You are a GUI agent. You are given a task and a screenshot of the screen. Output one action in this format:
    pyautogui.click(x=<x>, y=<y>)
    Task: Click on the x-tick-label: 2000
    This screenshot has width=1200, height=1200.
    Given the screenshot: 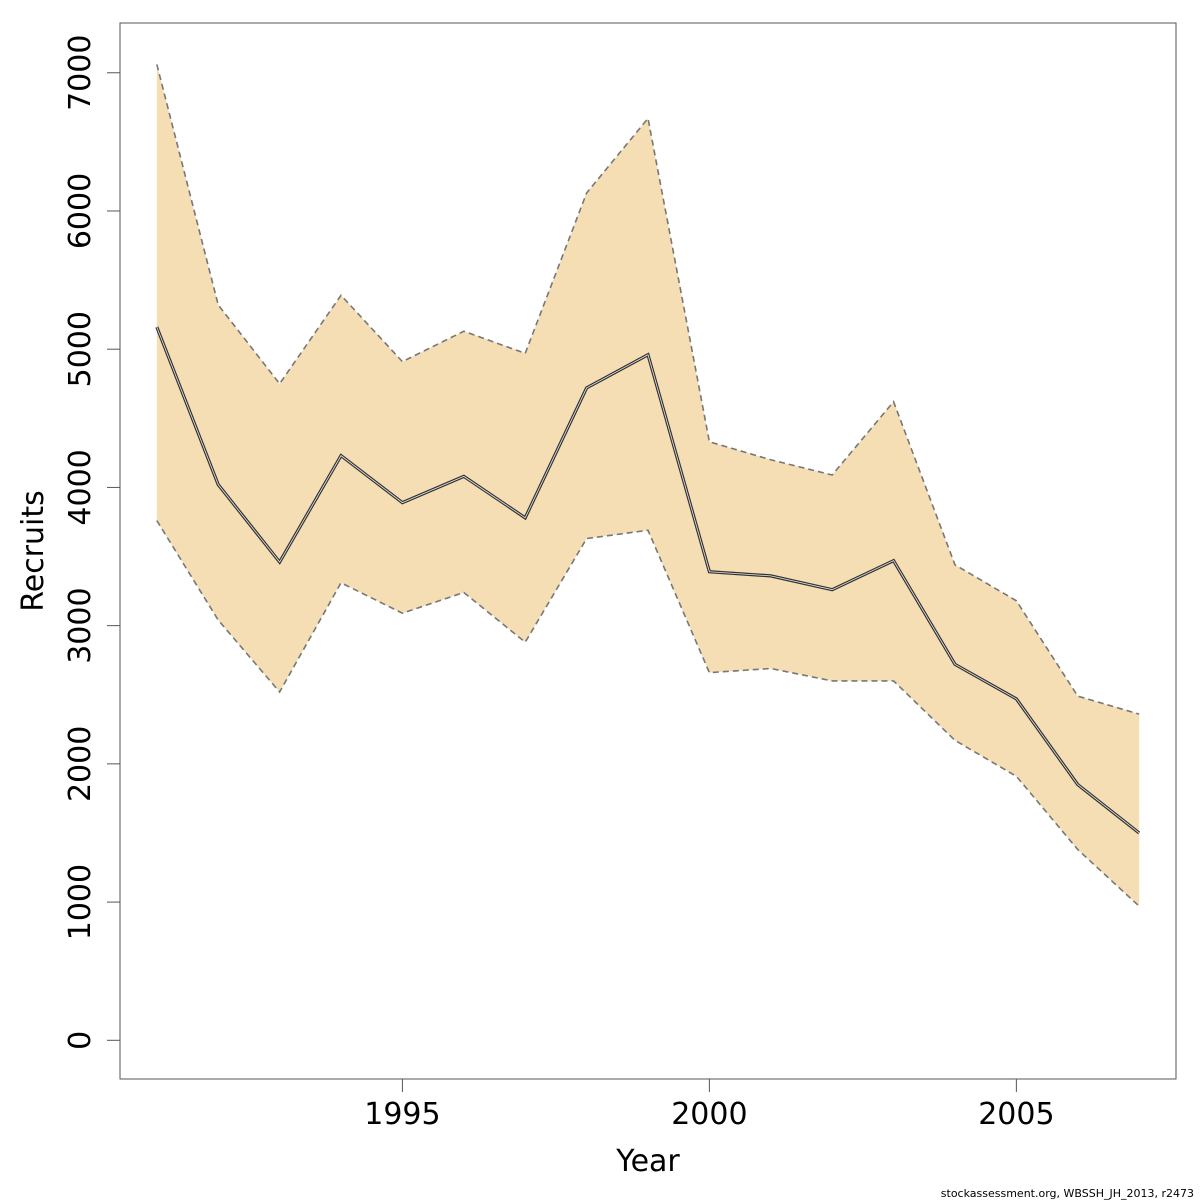 What is the action you would take?
    pyautogui.click(x=709, y=1114)
    